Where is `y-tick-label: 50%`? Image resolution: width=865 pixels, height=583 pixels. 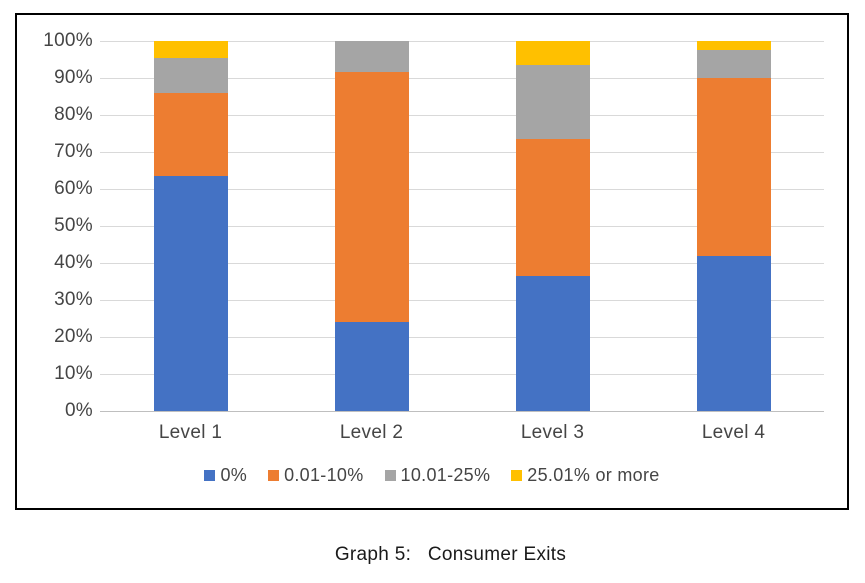 y-tick-label: 50% is located at coordinates (73, 225).